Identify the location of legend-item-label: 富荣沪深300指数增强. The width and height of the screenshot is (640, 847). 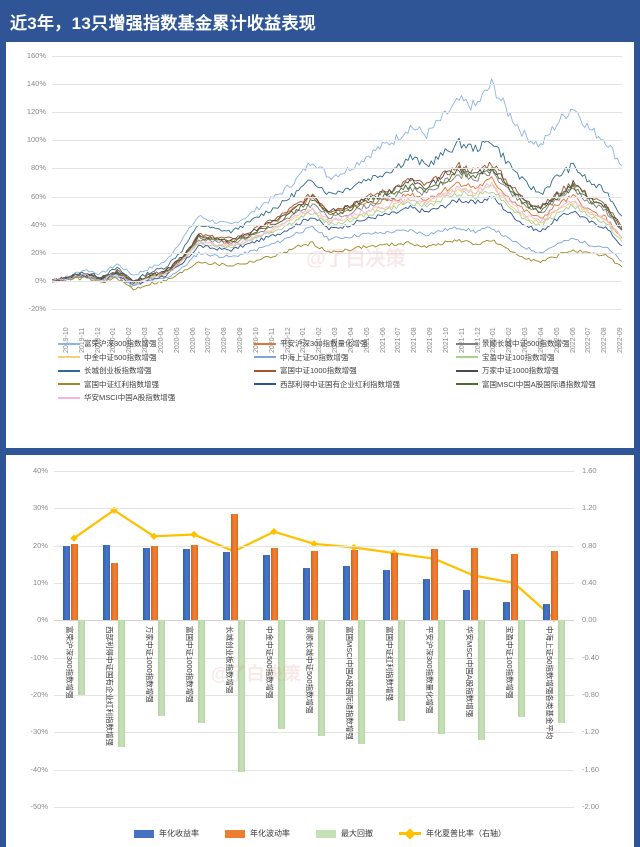
(120, 343).